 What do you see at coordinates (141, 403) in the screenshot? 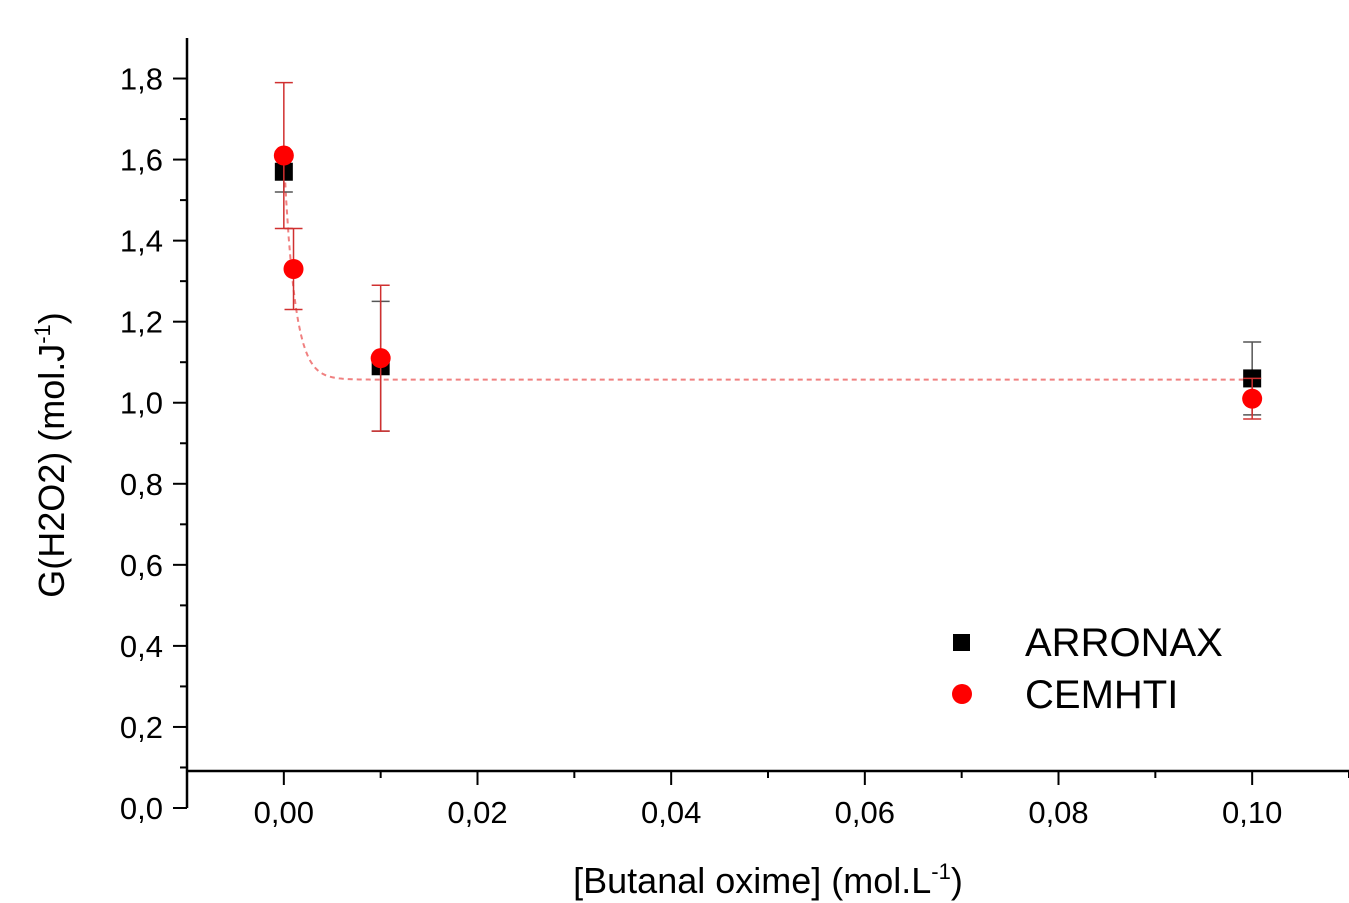
I see `y-tick-label: 1,0` at bounding box center [141, 403].